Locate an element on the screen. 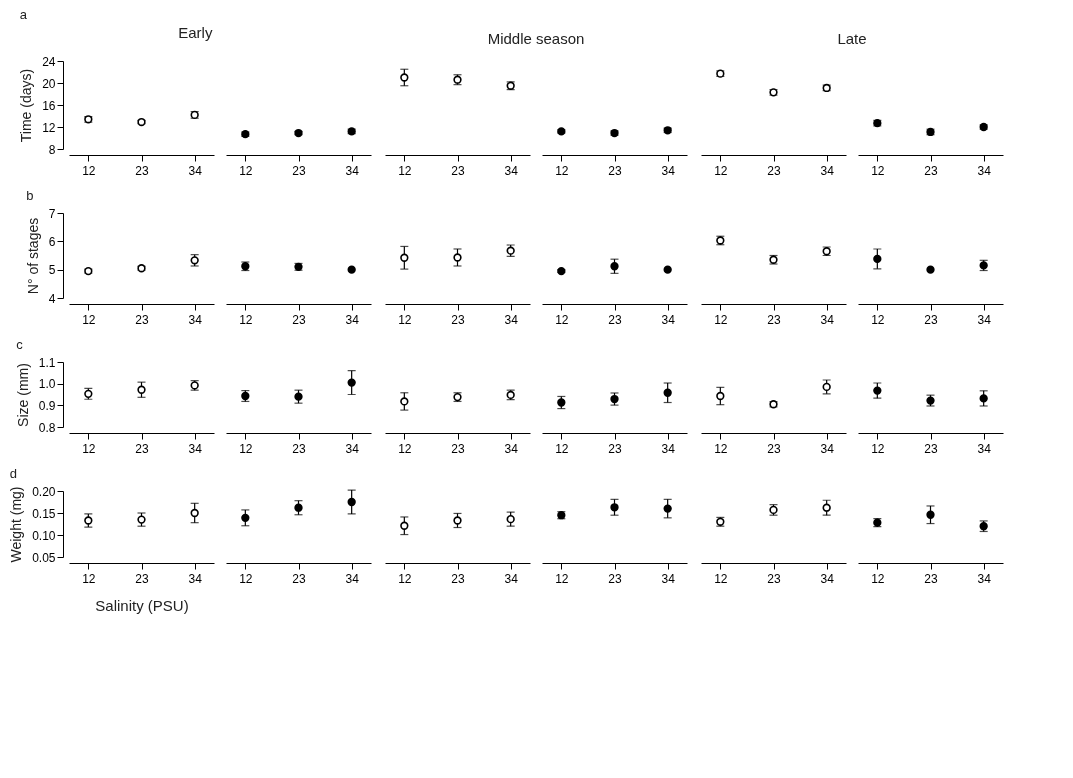  y-tick-label: 16 is located at coordinates (49, 105).